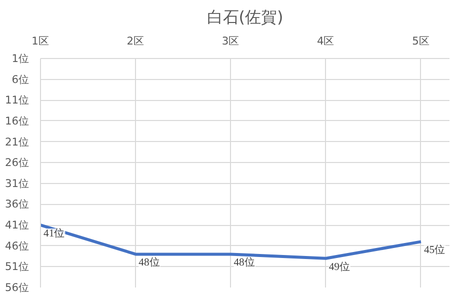  I want to click on y-tick-label: 46位, so click(17, 245).